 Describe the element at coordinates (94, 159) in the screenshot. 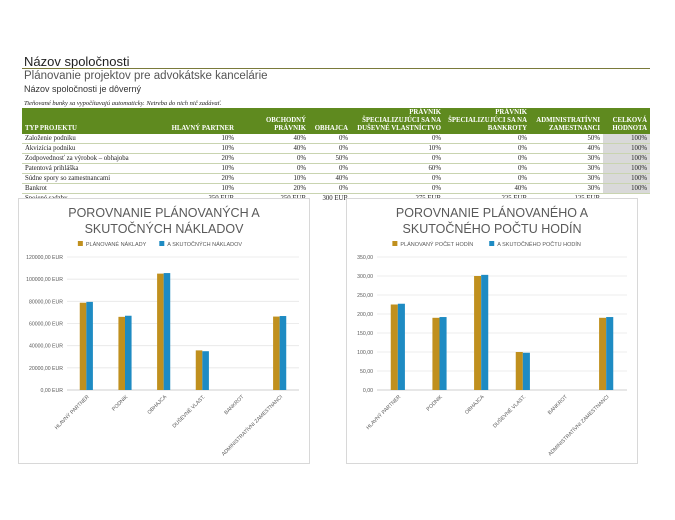

I see `table-cell: Zodpovednosť za výrobok – obhajoba` at that location.